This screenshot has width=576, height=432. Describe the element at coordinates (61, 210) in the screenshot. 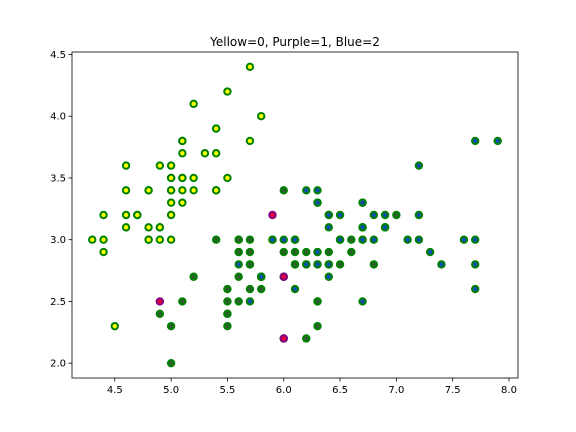

I see `y-axis: 2.0 2.5 3.0 3.5 4.0 4.5` at that location.